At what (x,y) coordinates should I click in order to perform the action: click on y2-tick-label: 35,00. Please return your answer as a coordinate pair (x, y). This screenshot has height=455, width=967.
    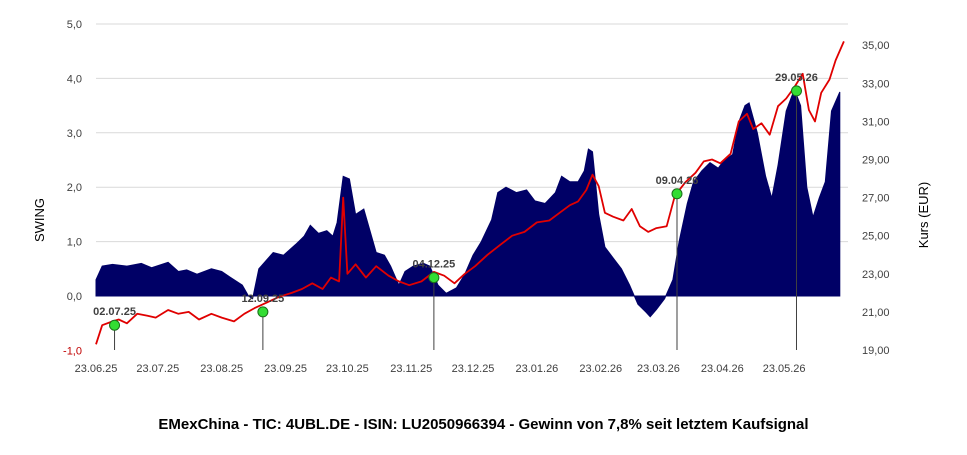
    Looking at the image, I should click on (876, 46).